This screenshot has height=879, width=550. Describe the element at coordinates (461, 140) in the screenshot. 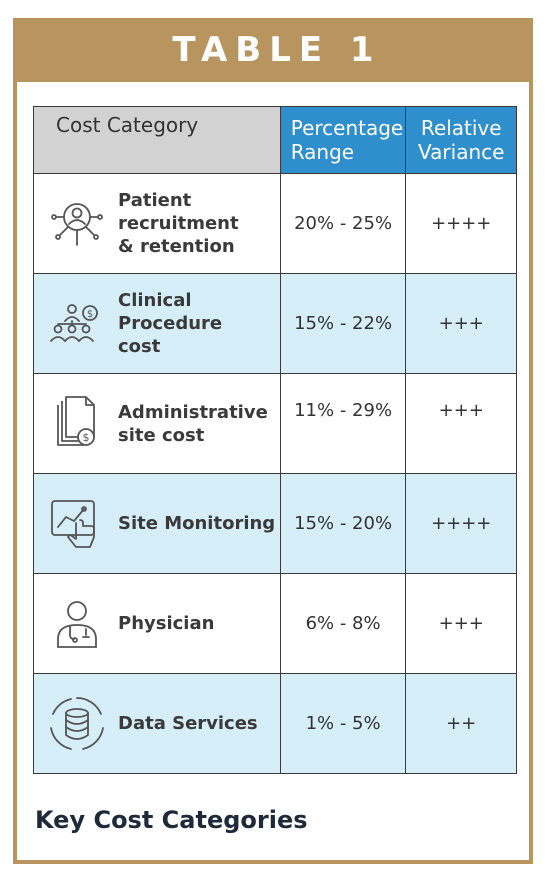

I see `header-relative-variance: Relative Variance` at that location.